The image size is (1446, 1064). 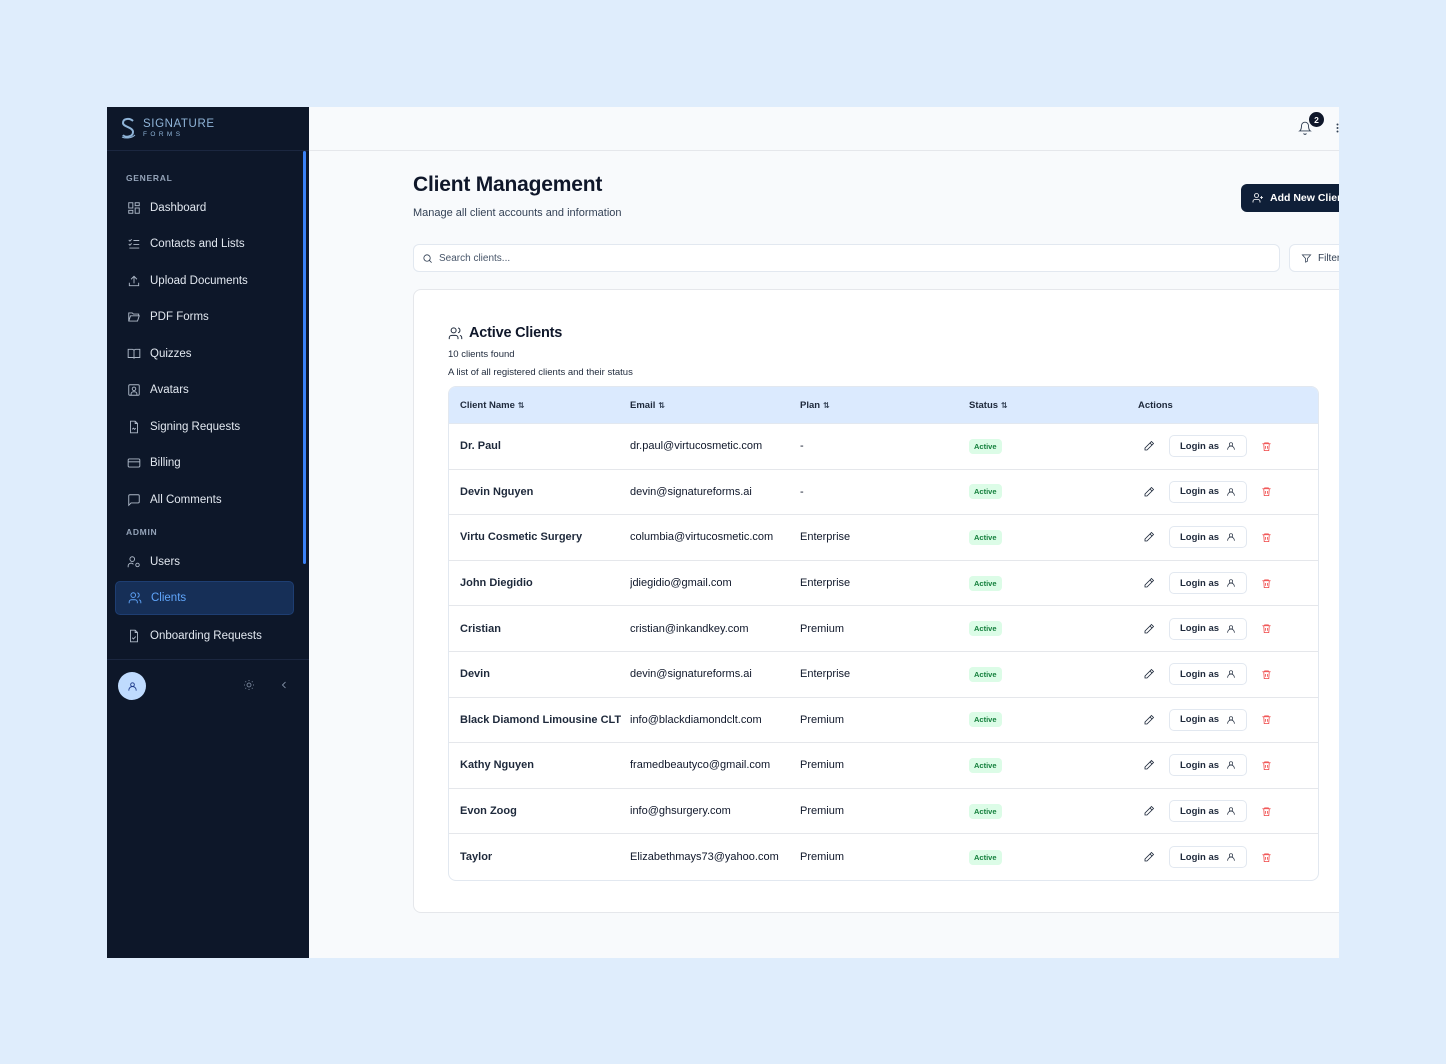 I want to click on sun-icon, so click(x=249, y=685).